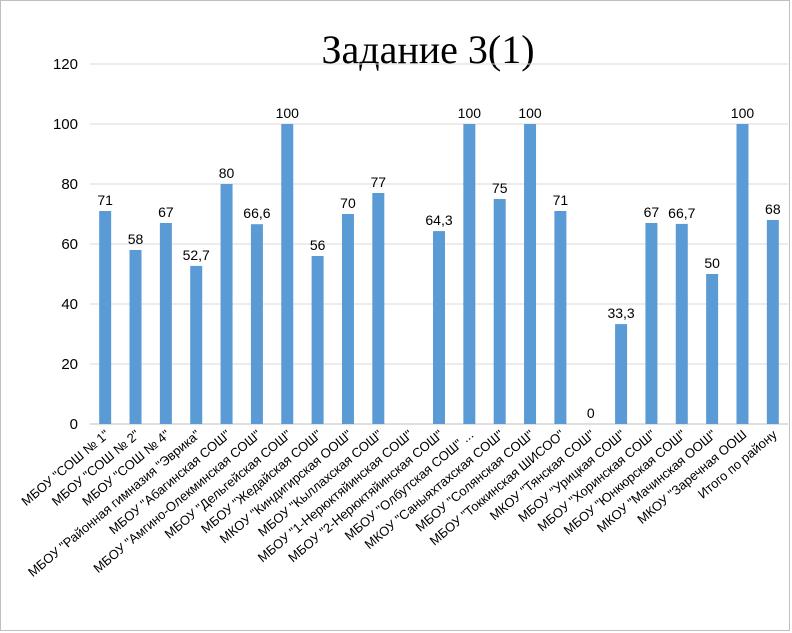 The width and height of the screenshot is (792, 633). I want to click on y-tick-label: 120, so click(65, 64).